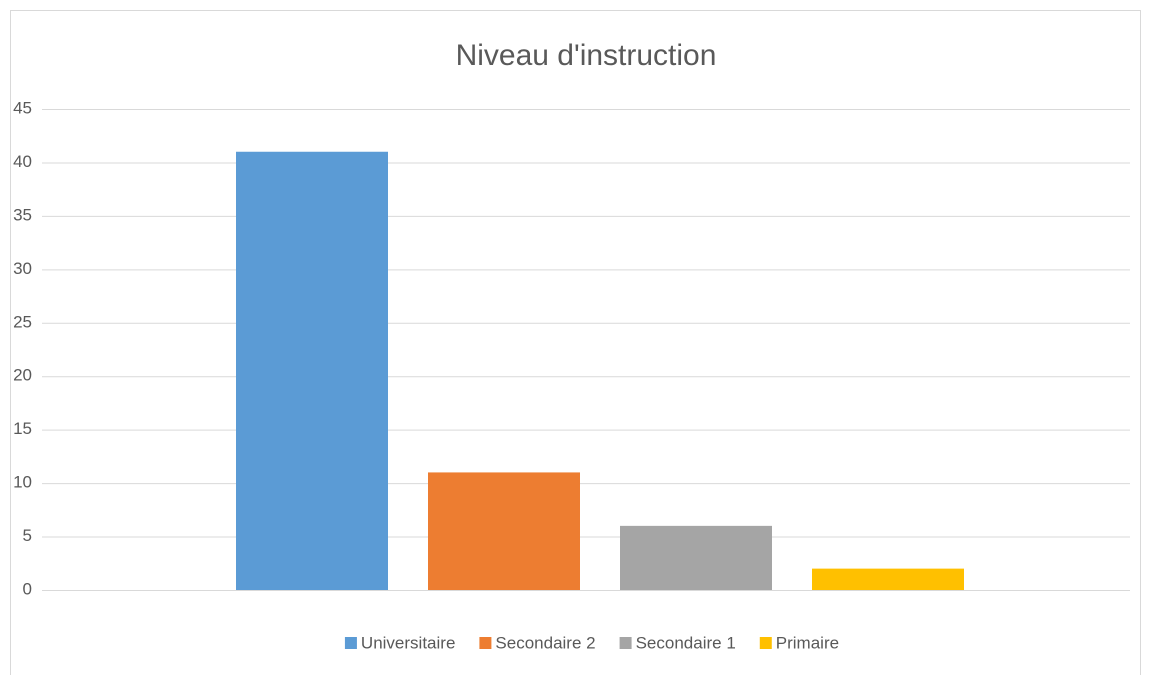 The height and width of the screenshot is (675, 1152). I want to click on chart-title: Niveau d'instruction, so click(586, 55).